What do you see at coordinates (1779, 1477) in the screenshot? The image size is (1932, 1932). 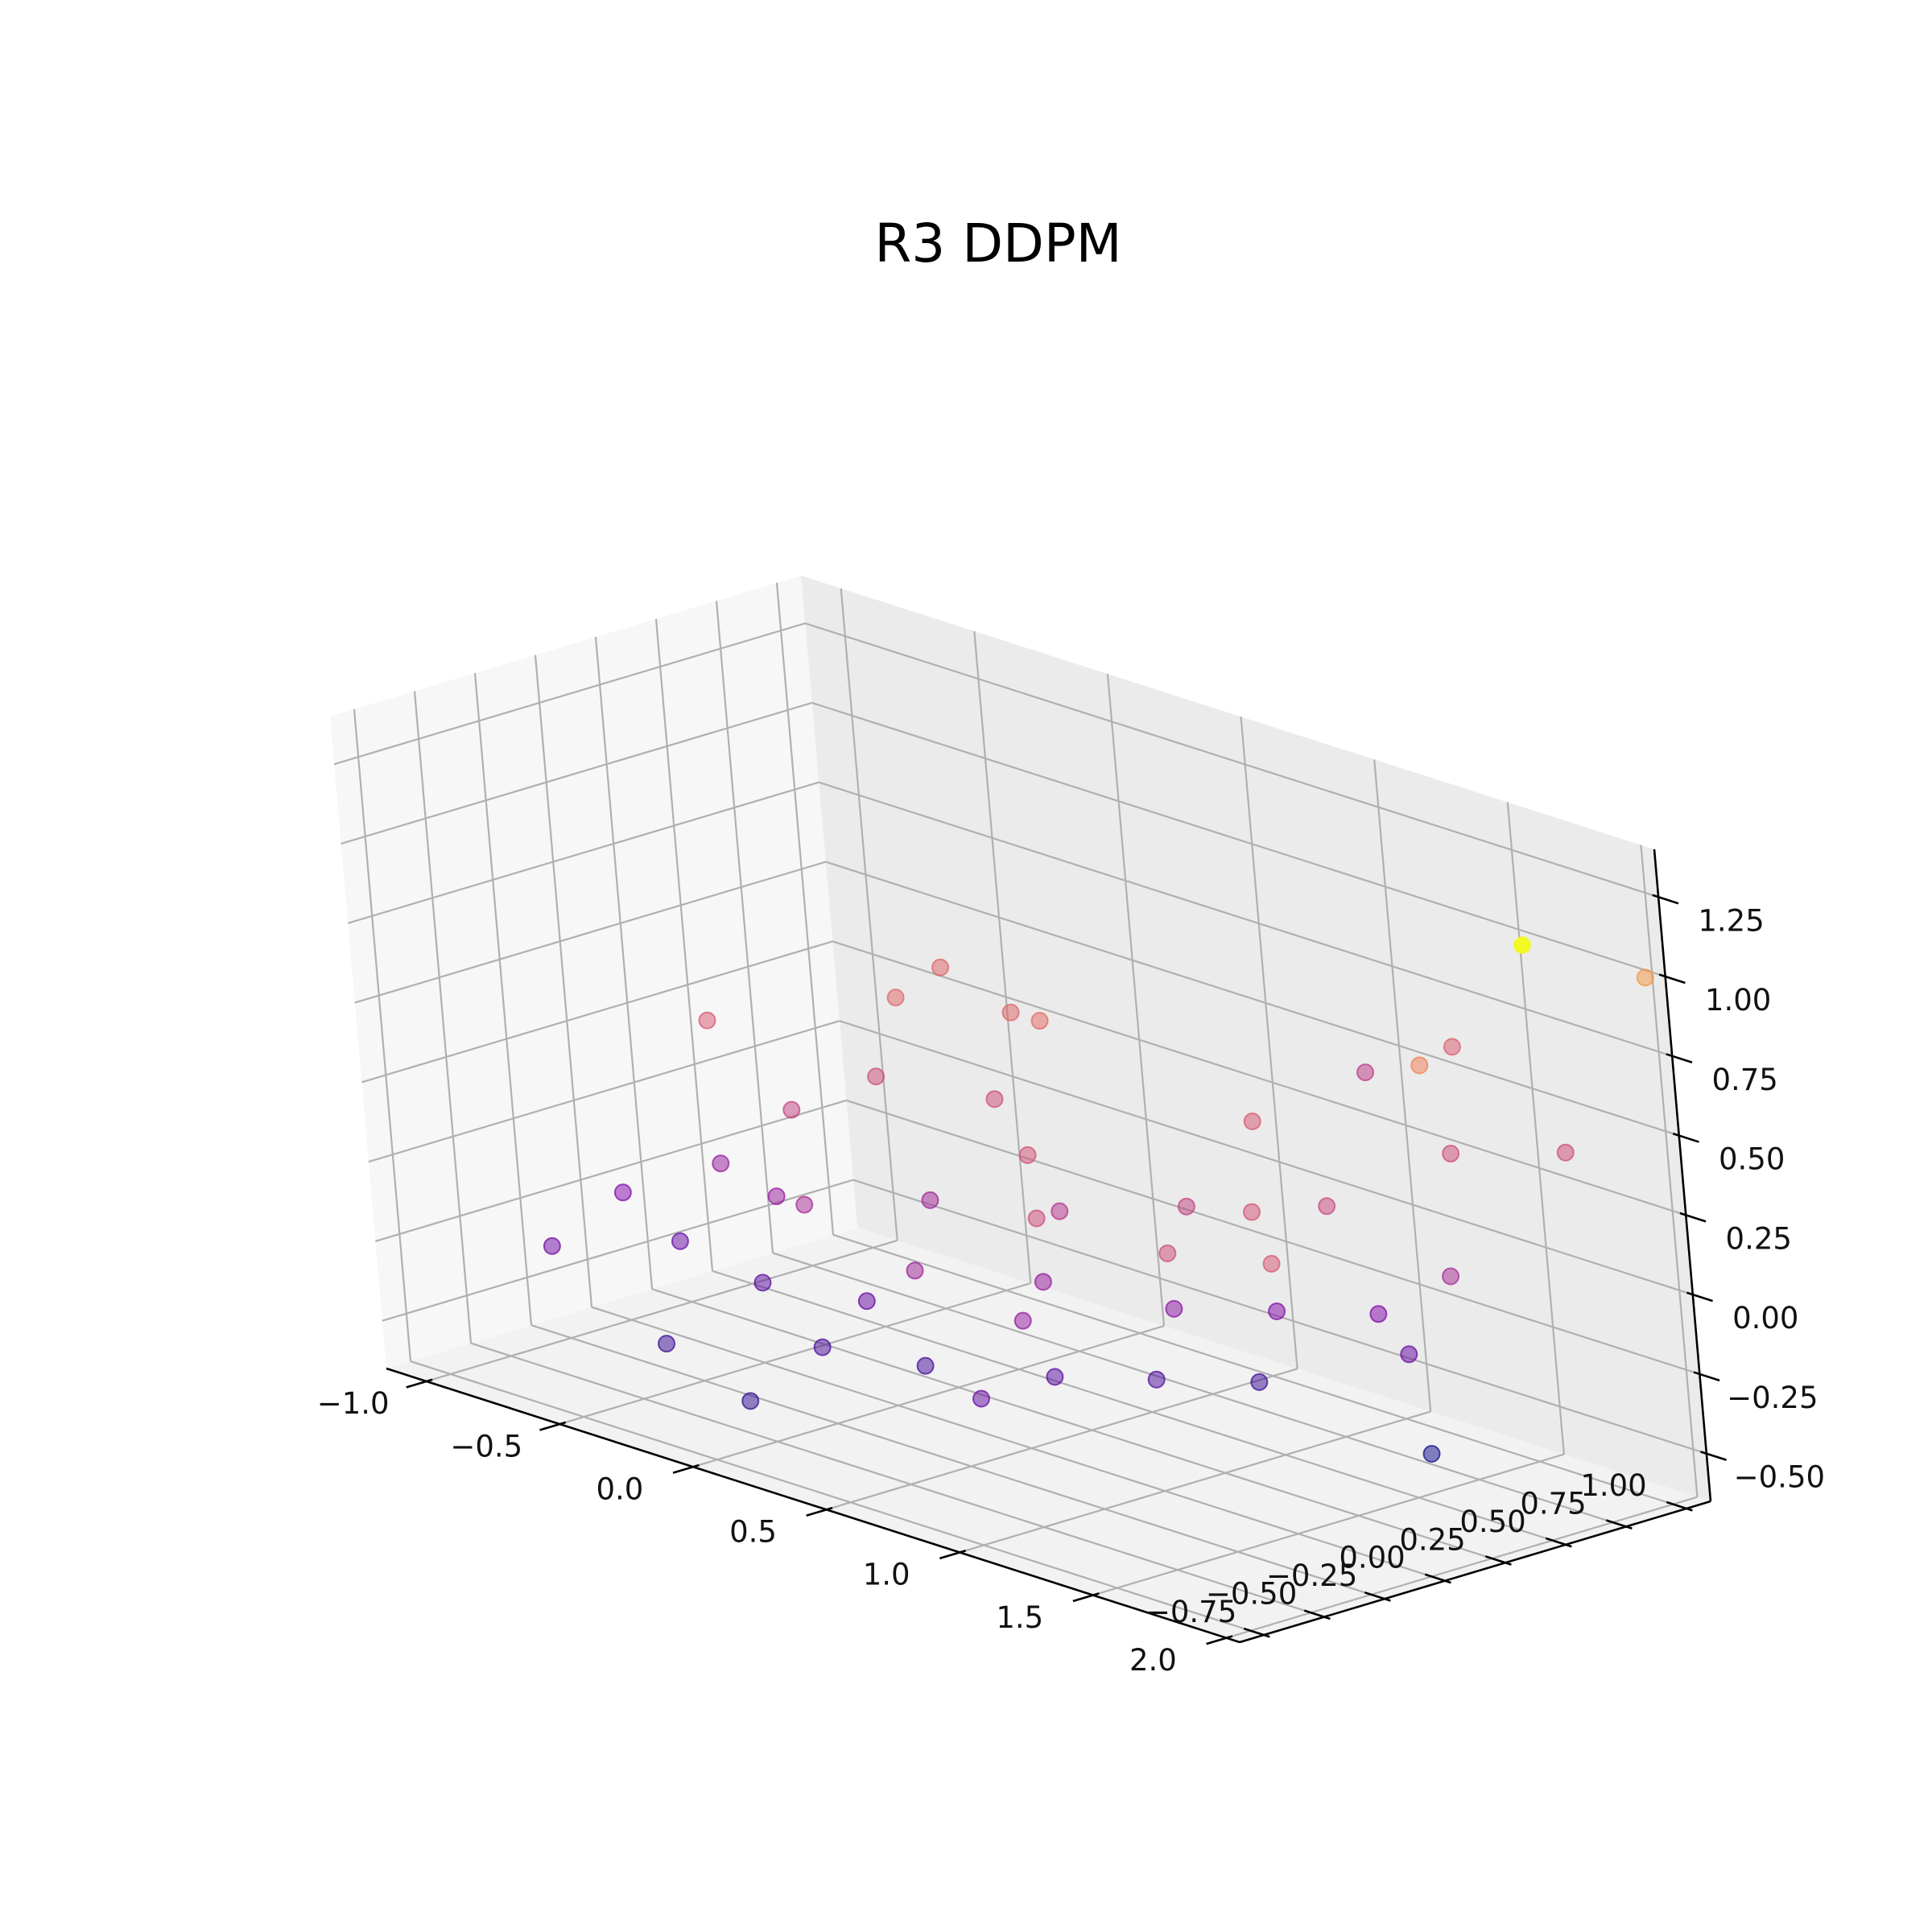 I see `z-axis-tick-label: −0.50` at bounding box center [1779, 1477].